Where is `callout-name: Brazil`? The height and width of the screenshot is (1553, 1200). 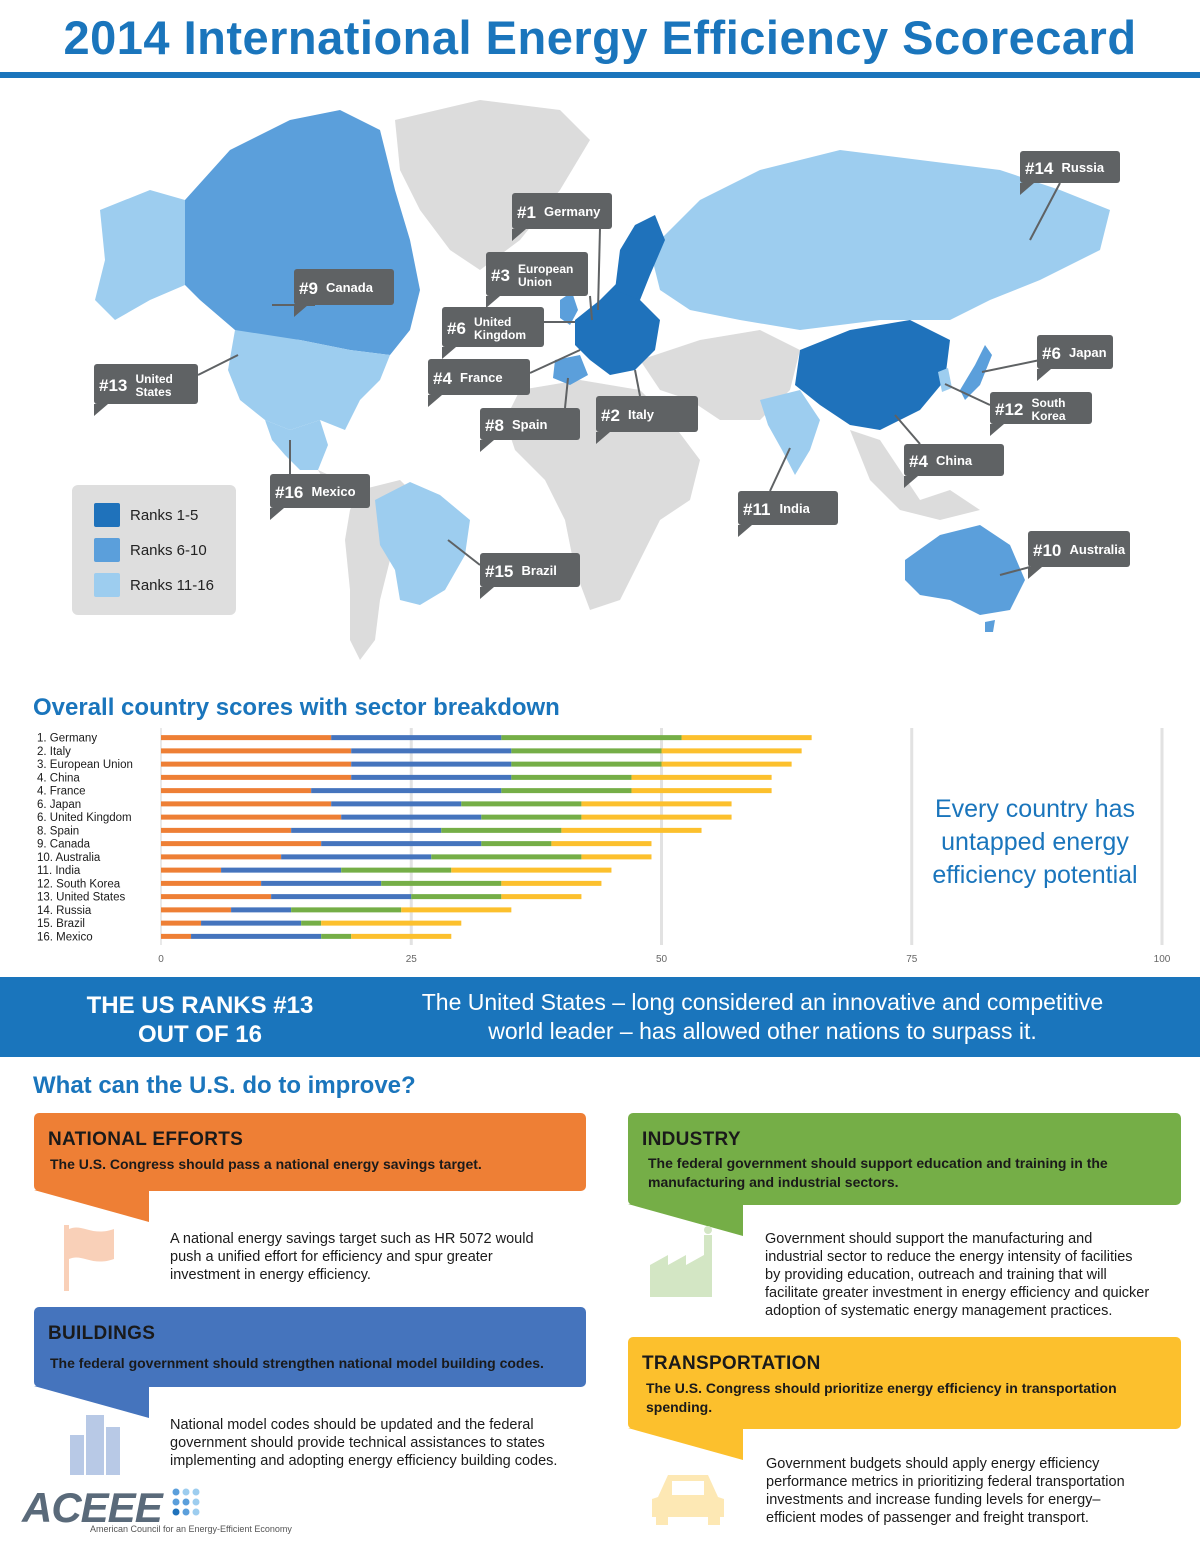 callout-name: Brazil is located at coordinates (539, 570).